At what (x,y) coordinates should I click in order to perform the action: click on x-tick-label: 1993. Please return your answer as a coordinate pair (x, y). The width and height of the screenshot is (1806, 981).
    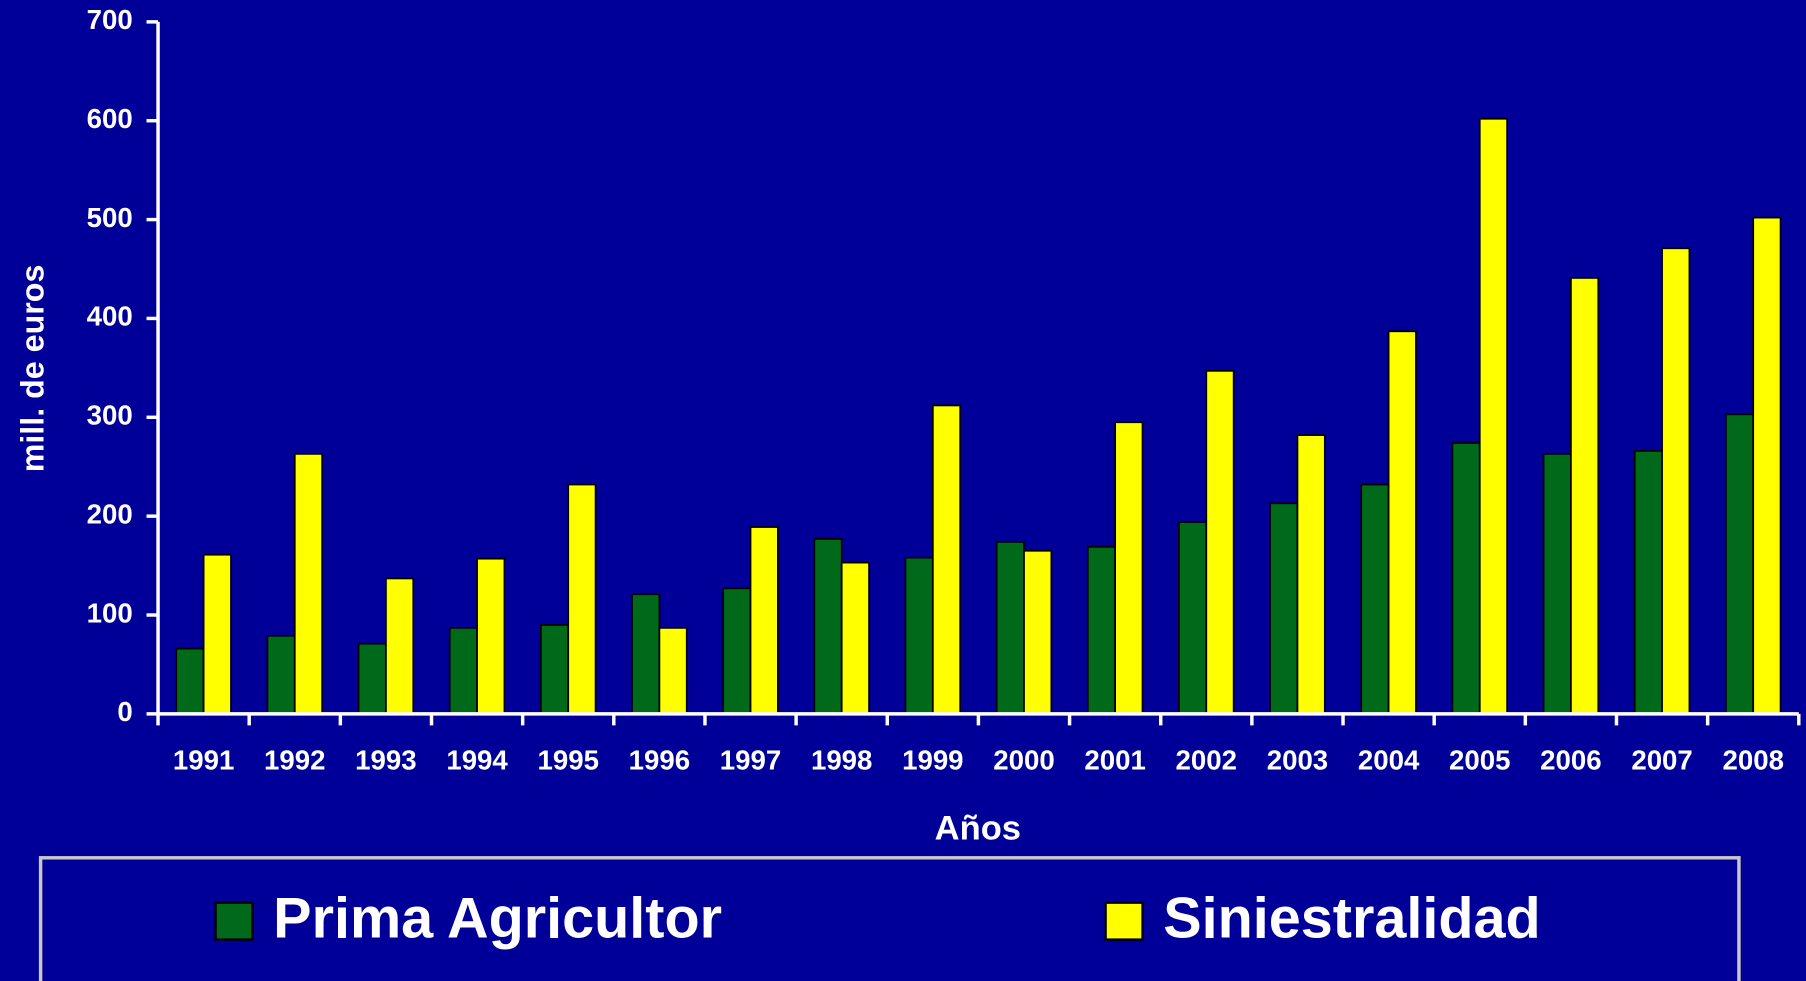
    Looking at the image, I should click on (385, 760).